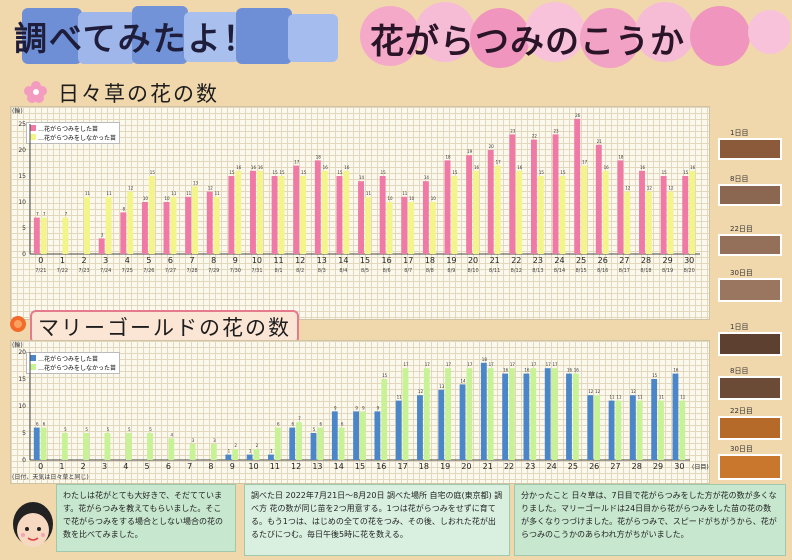 This screenshot has height=560, width=792. Describe the element at coordinates (667, 271) in the screenshot. I see `x-date-label: 8/19` at that location.